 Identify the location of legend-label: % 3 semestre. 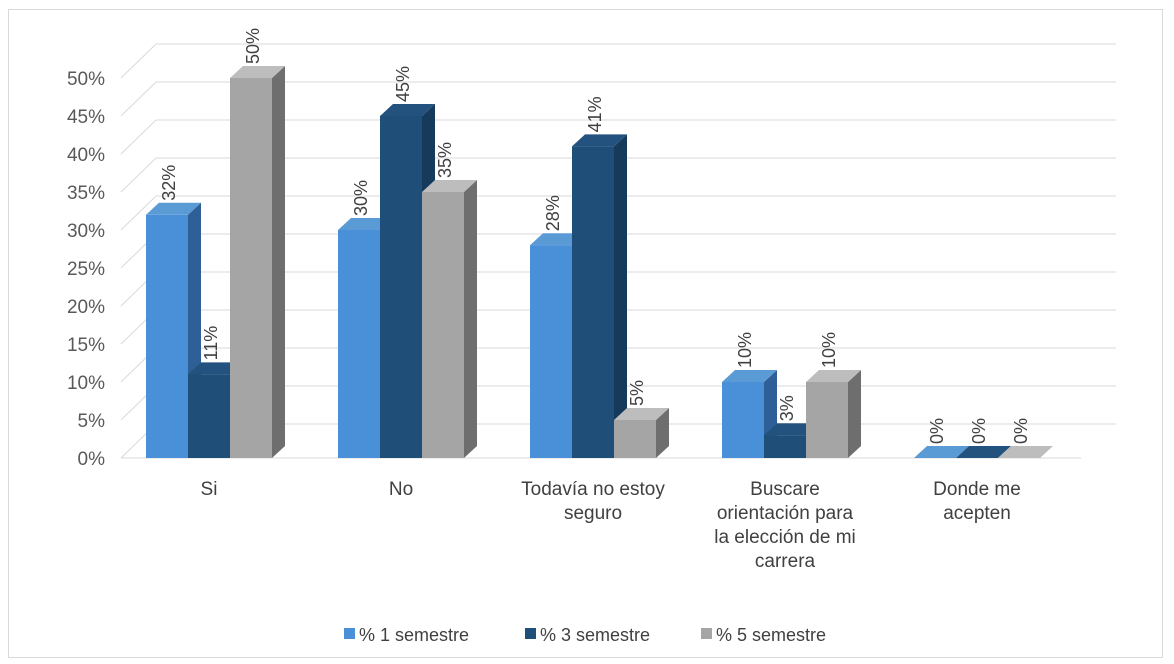
(595, 635).